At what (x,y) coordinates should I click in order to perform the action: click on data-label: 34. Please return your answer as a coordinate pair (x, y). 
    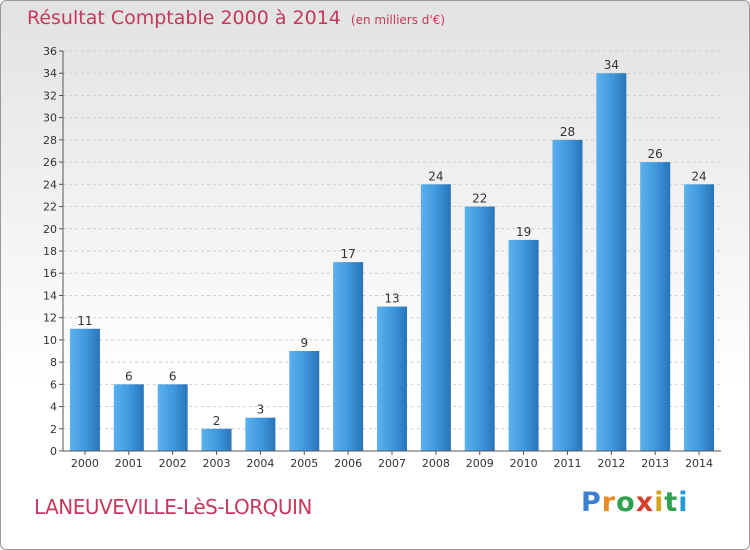
    Looking at the image, I should click on (611, 65).